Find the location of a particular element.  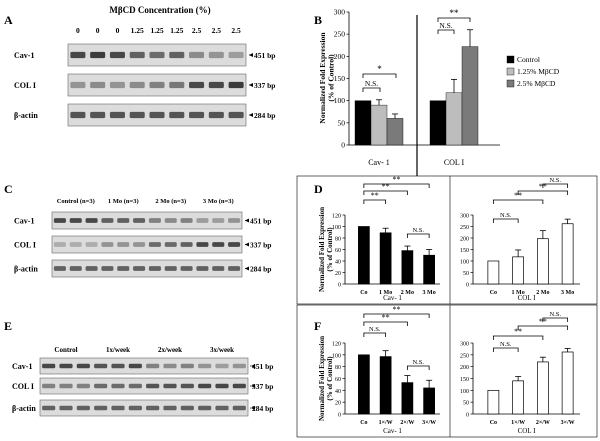

y-tick-label: 150 is located at coordinates (464, 251).